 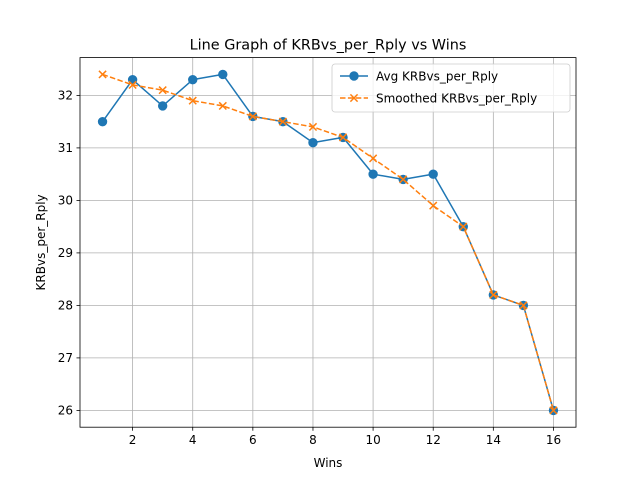 I want to click on x-tick-label: 10, so click(x=372, y=440).